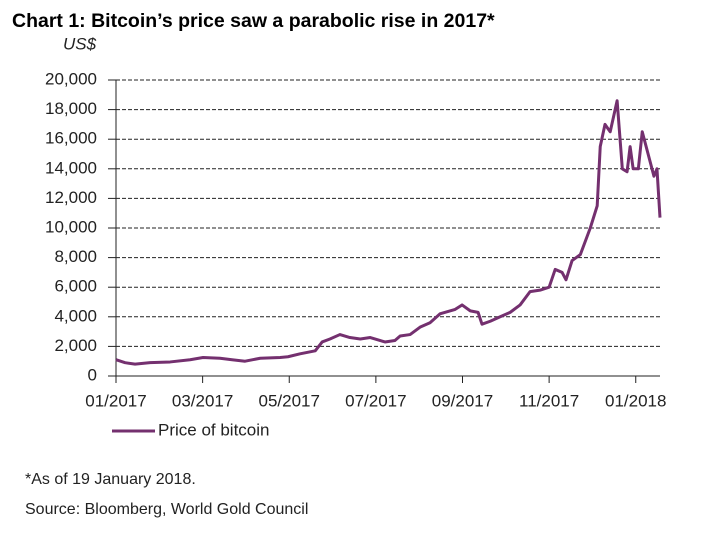 Image resolution: width=716 pixels, height=536 pixels. I want to click on legend-label: Price of bitcoin, so click(214, 429).